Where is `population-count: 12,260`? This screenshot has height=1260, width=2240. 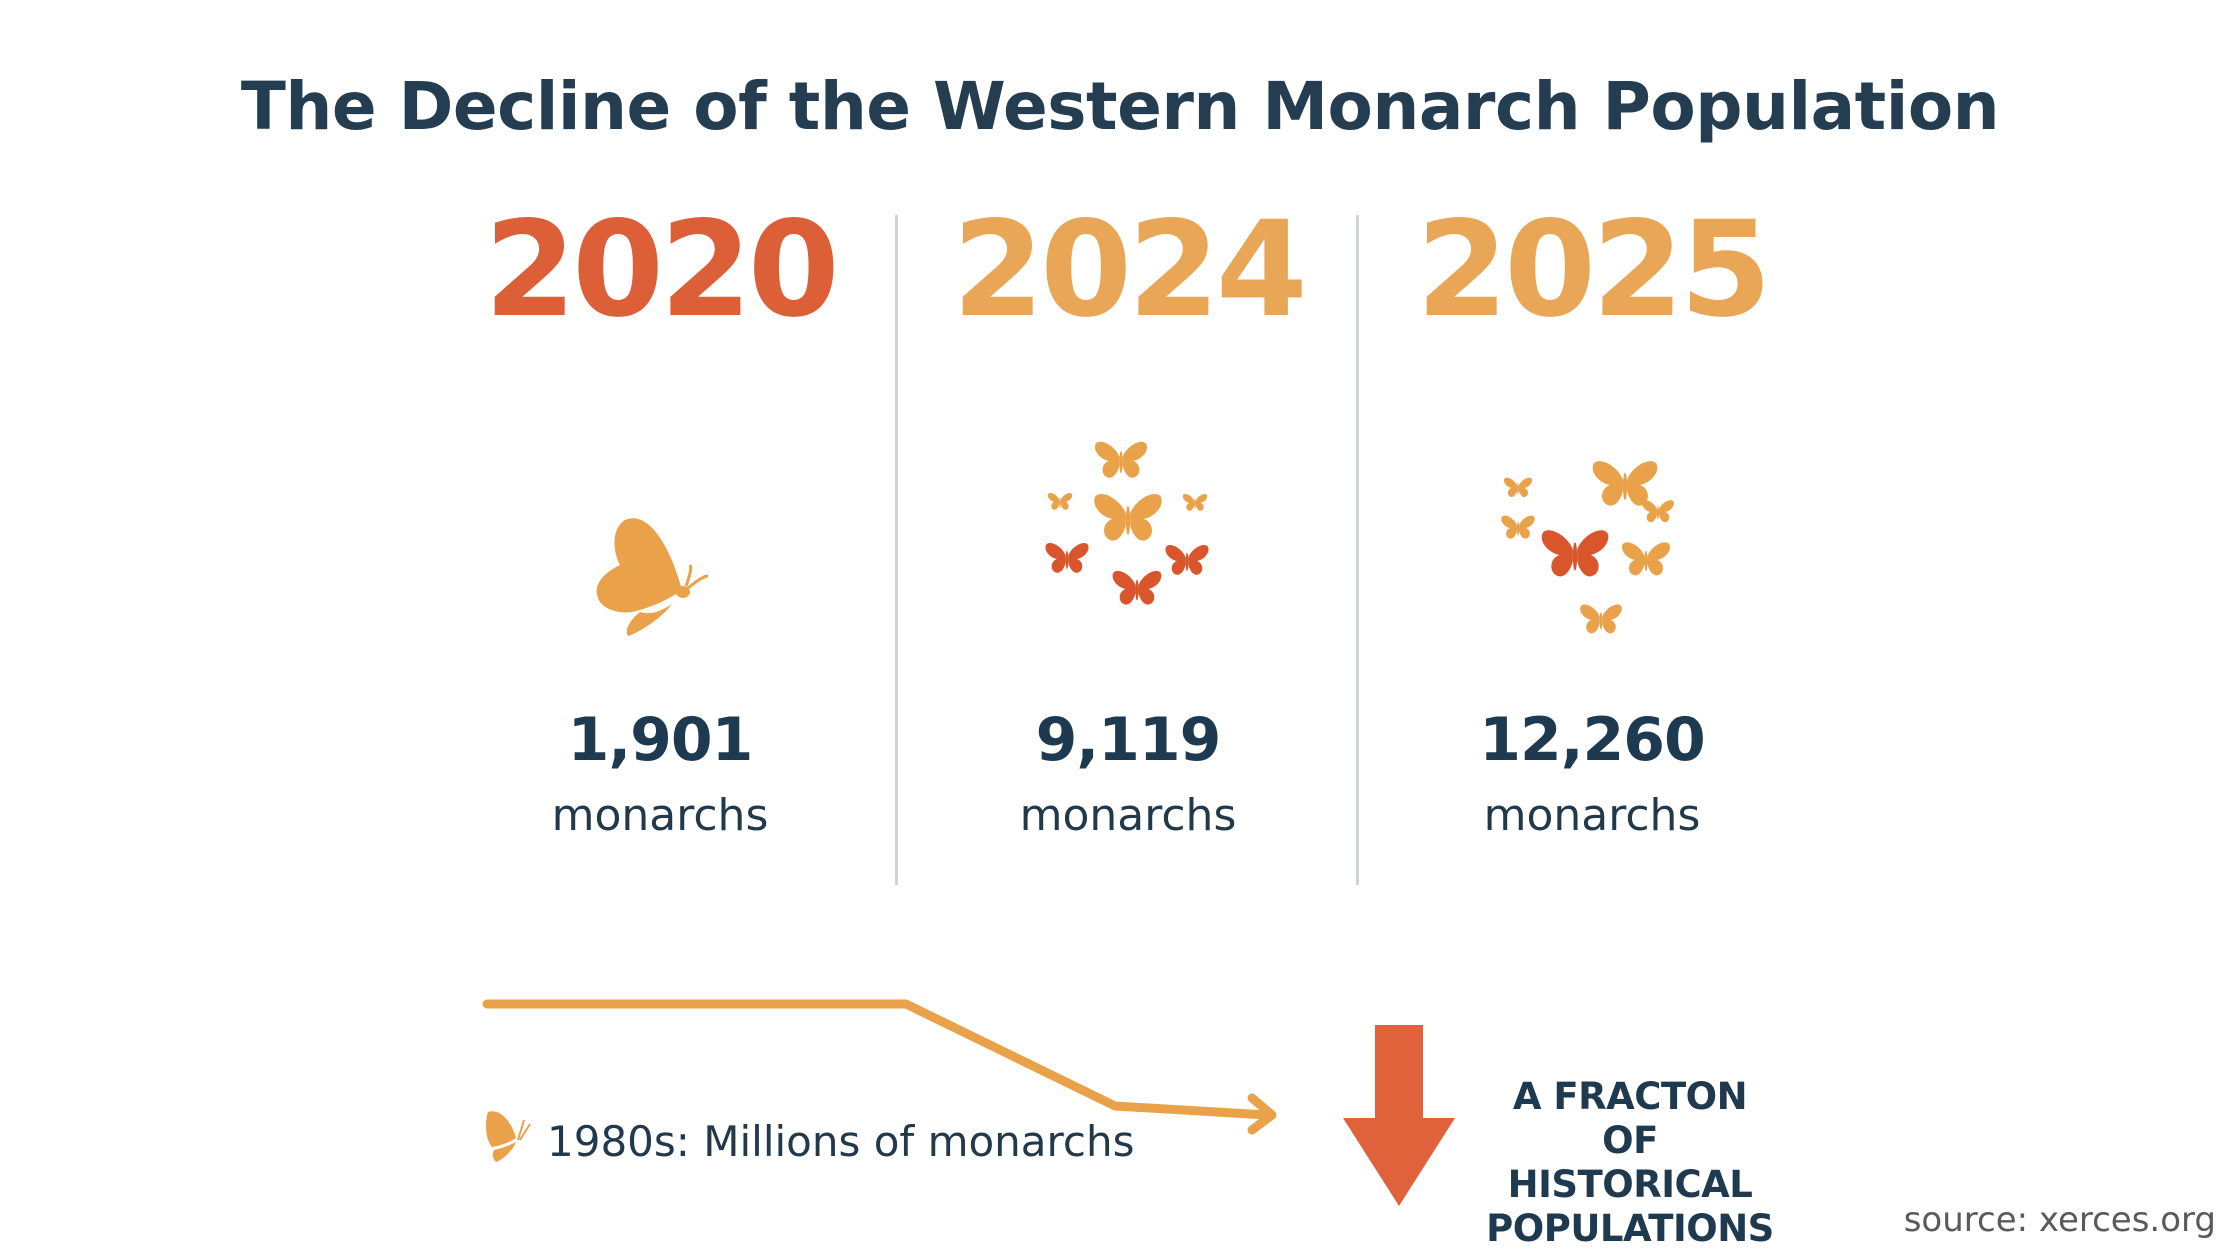 population-count: 12,260 is located at coordinates (1592, 740).